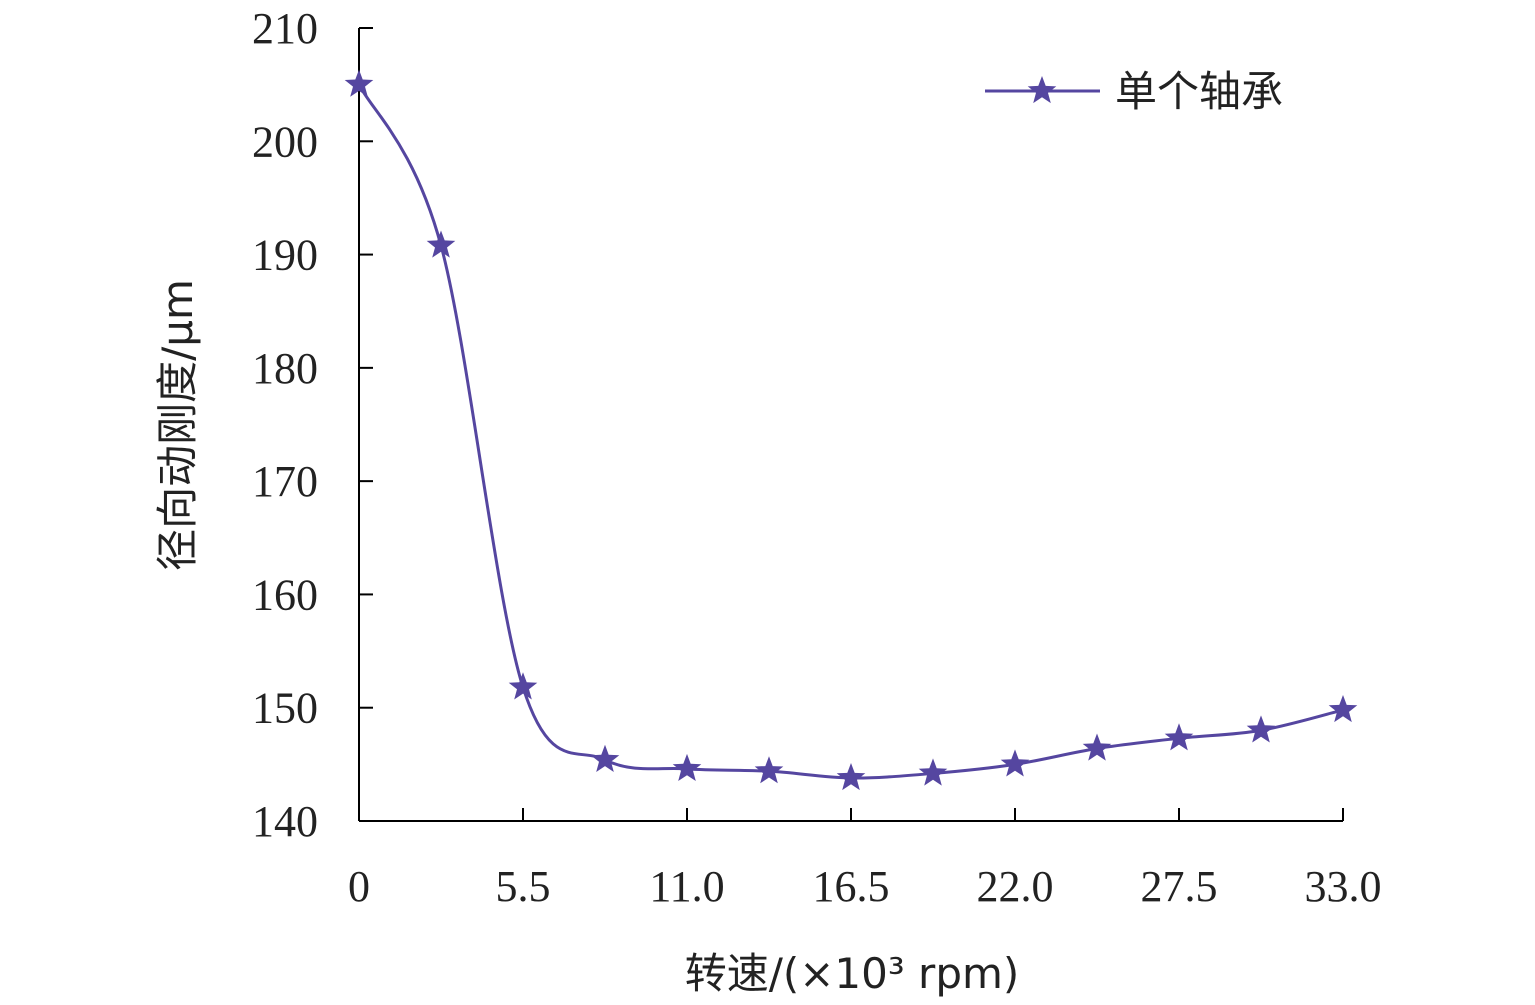  I want to click on x-tick-label: 33.0, so click(1343, 886).